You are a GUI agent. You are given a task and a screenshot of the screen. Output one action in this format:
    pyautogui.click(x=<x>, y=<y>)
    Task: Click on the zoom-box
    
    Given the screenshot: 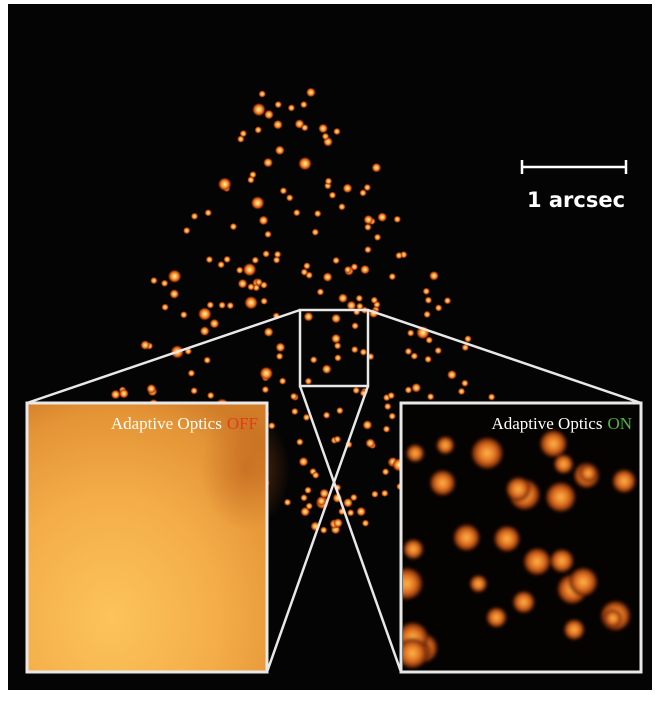 What is the action you would take?
    pyautogui.click(x=334, y=348)
    